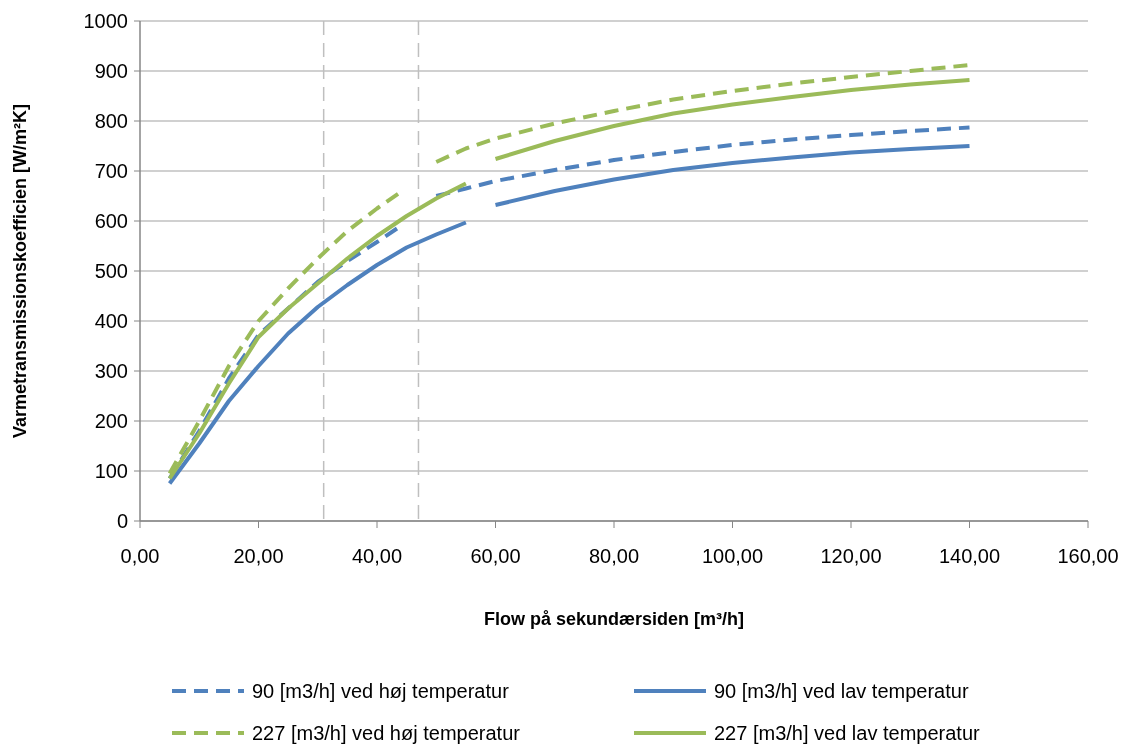 This screenshot has width=1135, height=749. Describe the element at coordinates (1088, 556) in the screenshot. I see `x-tick-label: 160,00` at that location.